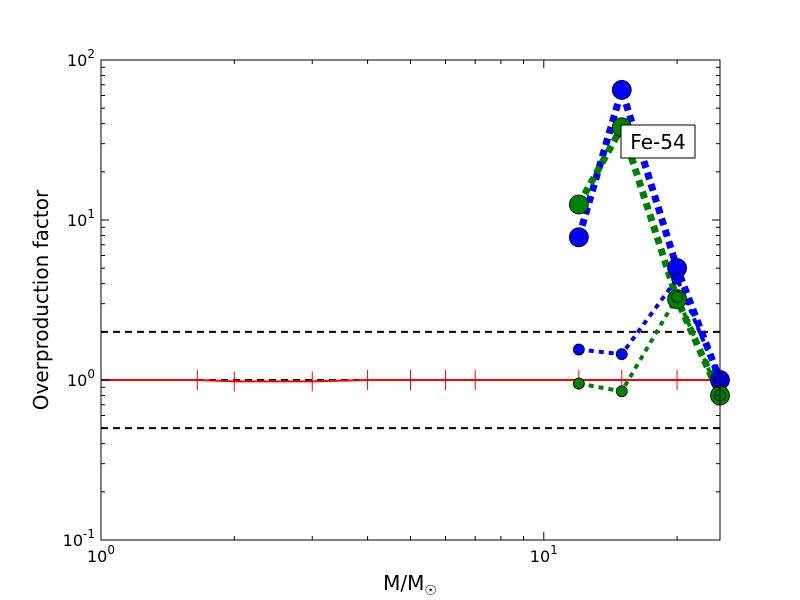  I want to click on series-1-point, so click(578, 204).